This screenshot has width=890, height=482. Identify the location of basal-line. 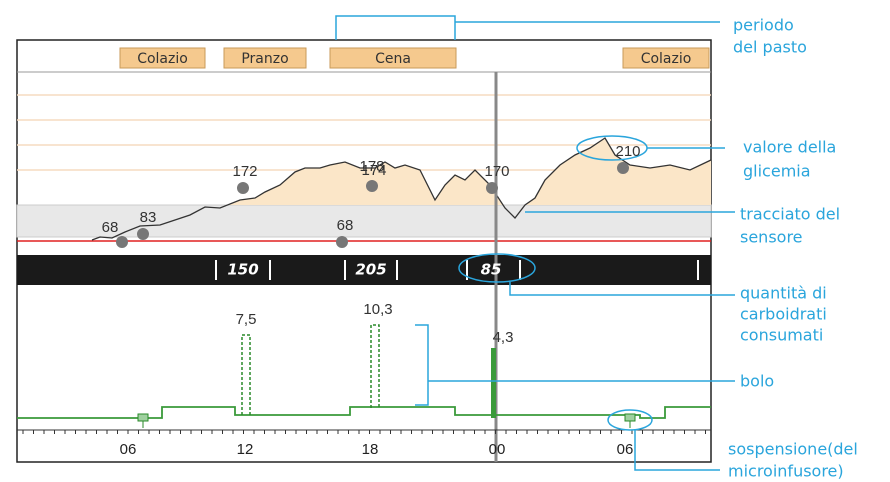
(364, 412).